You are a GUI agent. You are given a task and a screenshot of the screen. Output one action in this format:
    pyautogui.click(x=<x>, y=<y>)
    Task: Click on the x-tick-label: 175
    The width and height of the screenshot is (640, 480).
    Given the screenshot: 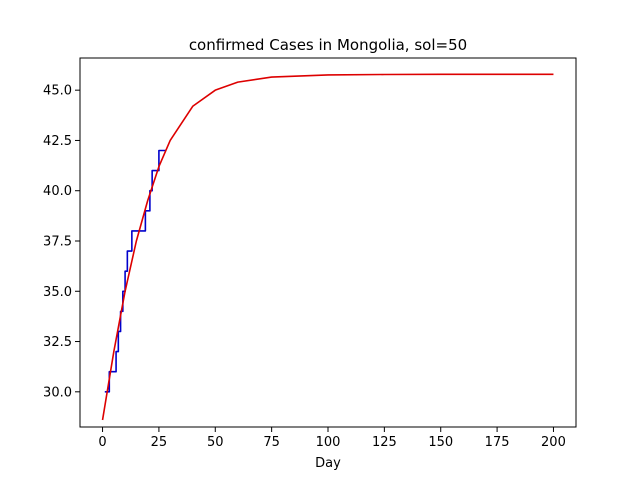 What is the action you would take?
    pyautogui.click(x=497, y=442)
    